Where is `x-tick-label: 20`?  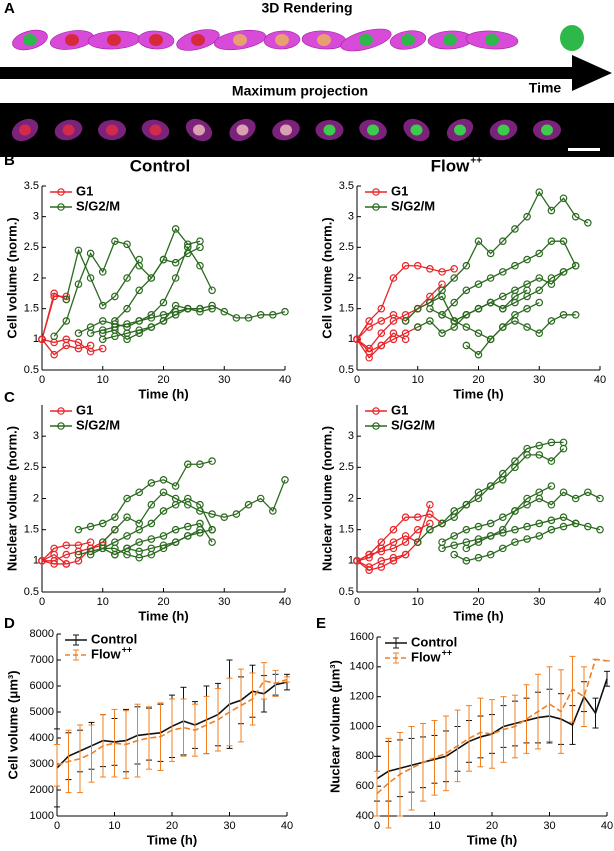 x-tick-label: 20 is located at coordinates (478, 380).